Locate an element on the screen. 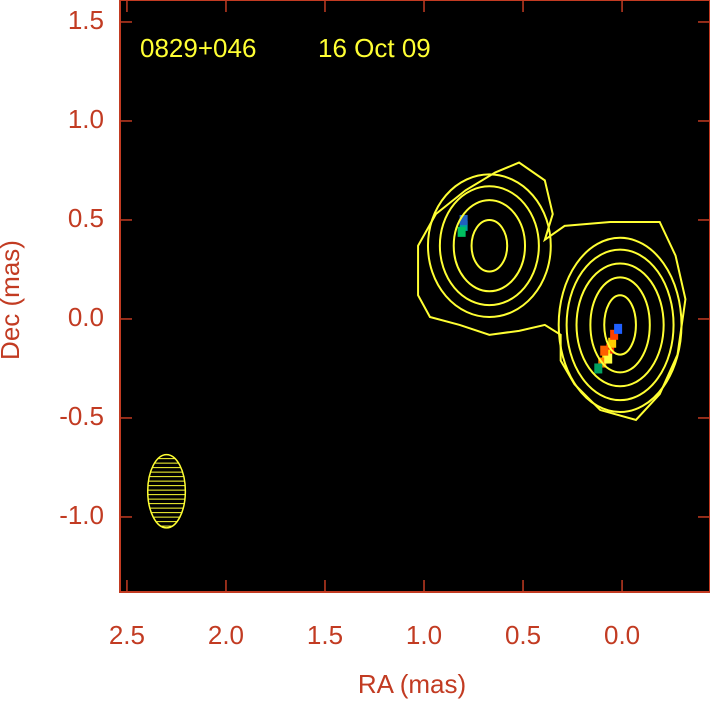  beam is located at coordinates (166, 491).